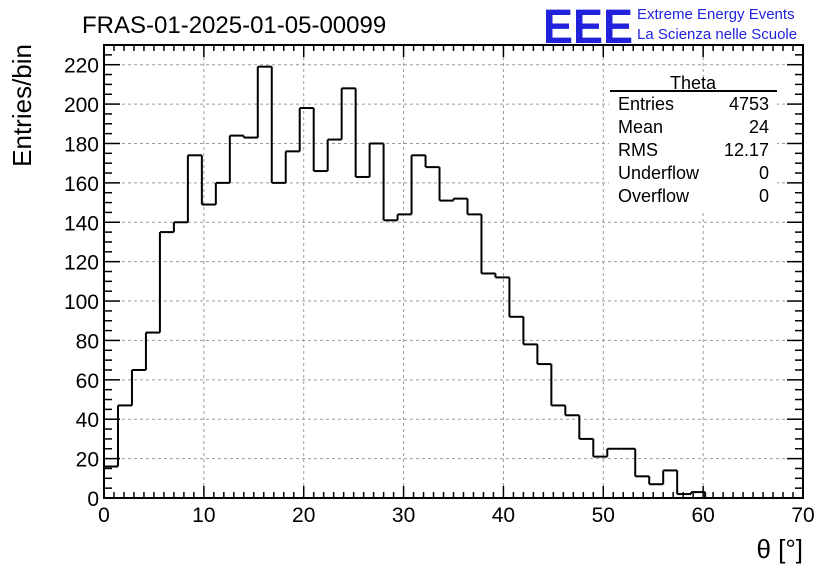  What do you see at coordinates (81, 105) in the screenshot?
I see `y-tick-label: 200` at bounding box center [81, 105].